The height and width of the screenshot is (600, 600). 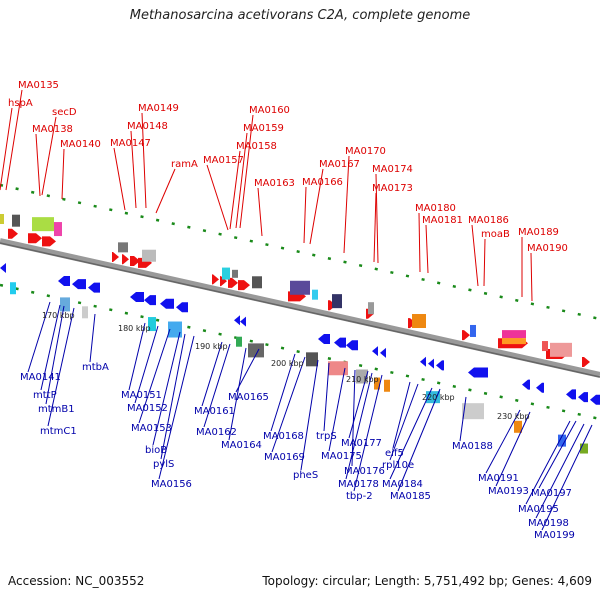 I want to click on gene-label-bottom: mtbA, so click(x=95, y=367).